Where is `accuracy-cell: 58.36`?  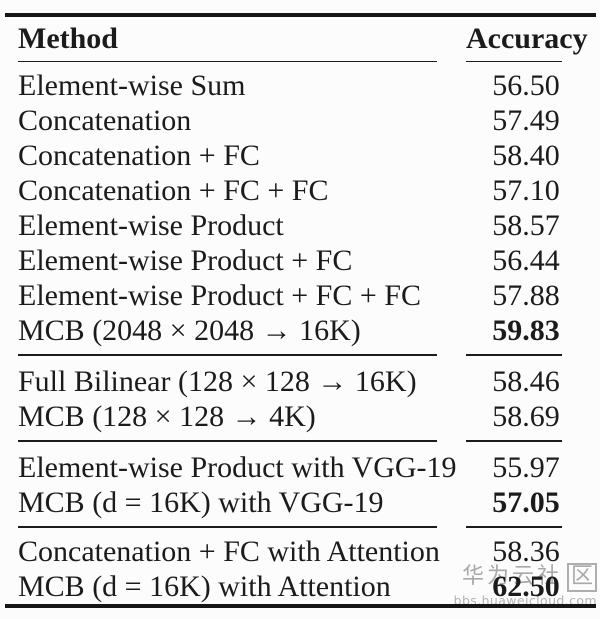 accuracy-cell: 58.36 is located at coordinates (526, 551).